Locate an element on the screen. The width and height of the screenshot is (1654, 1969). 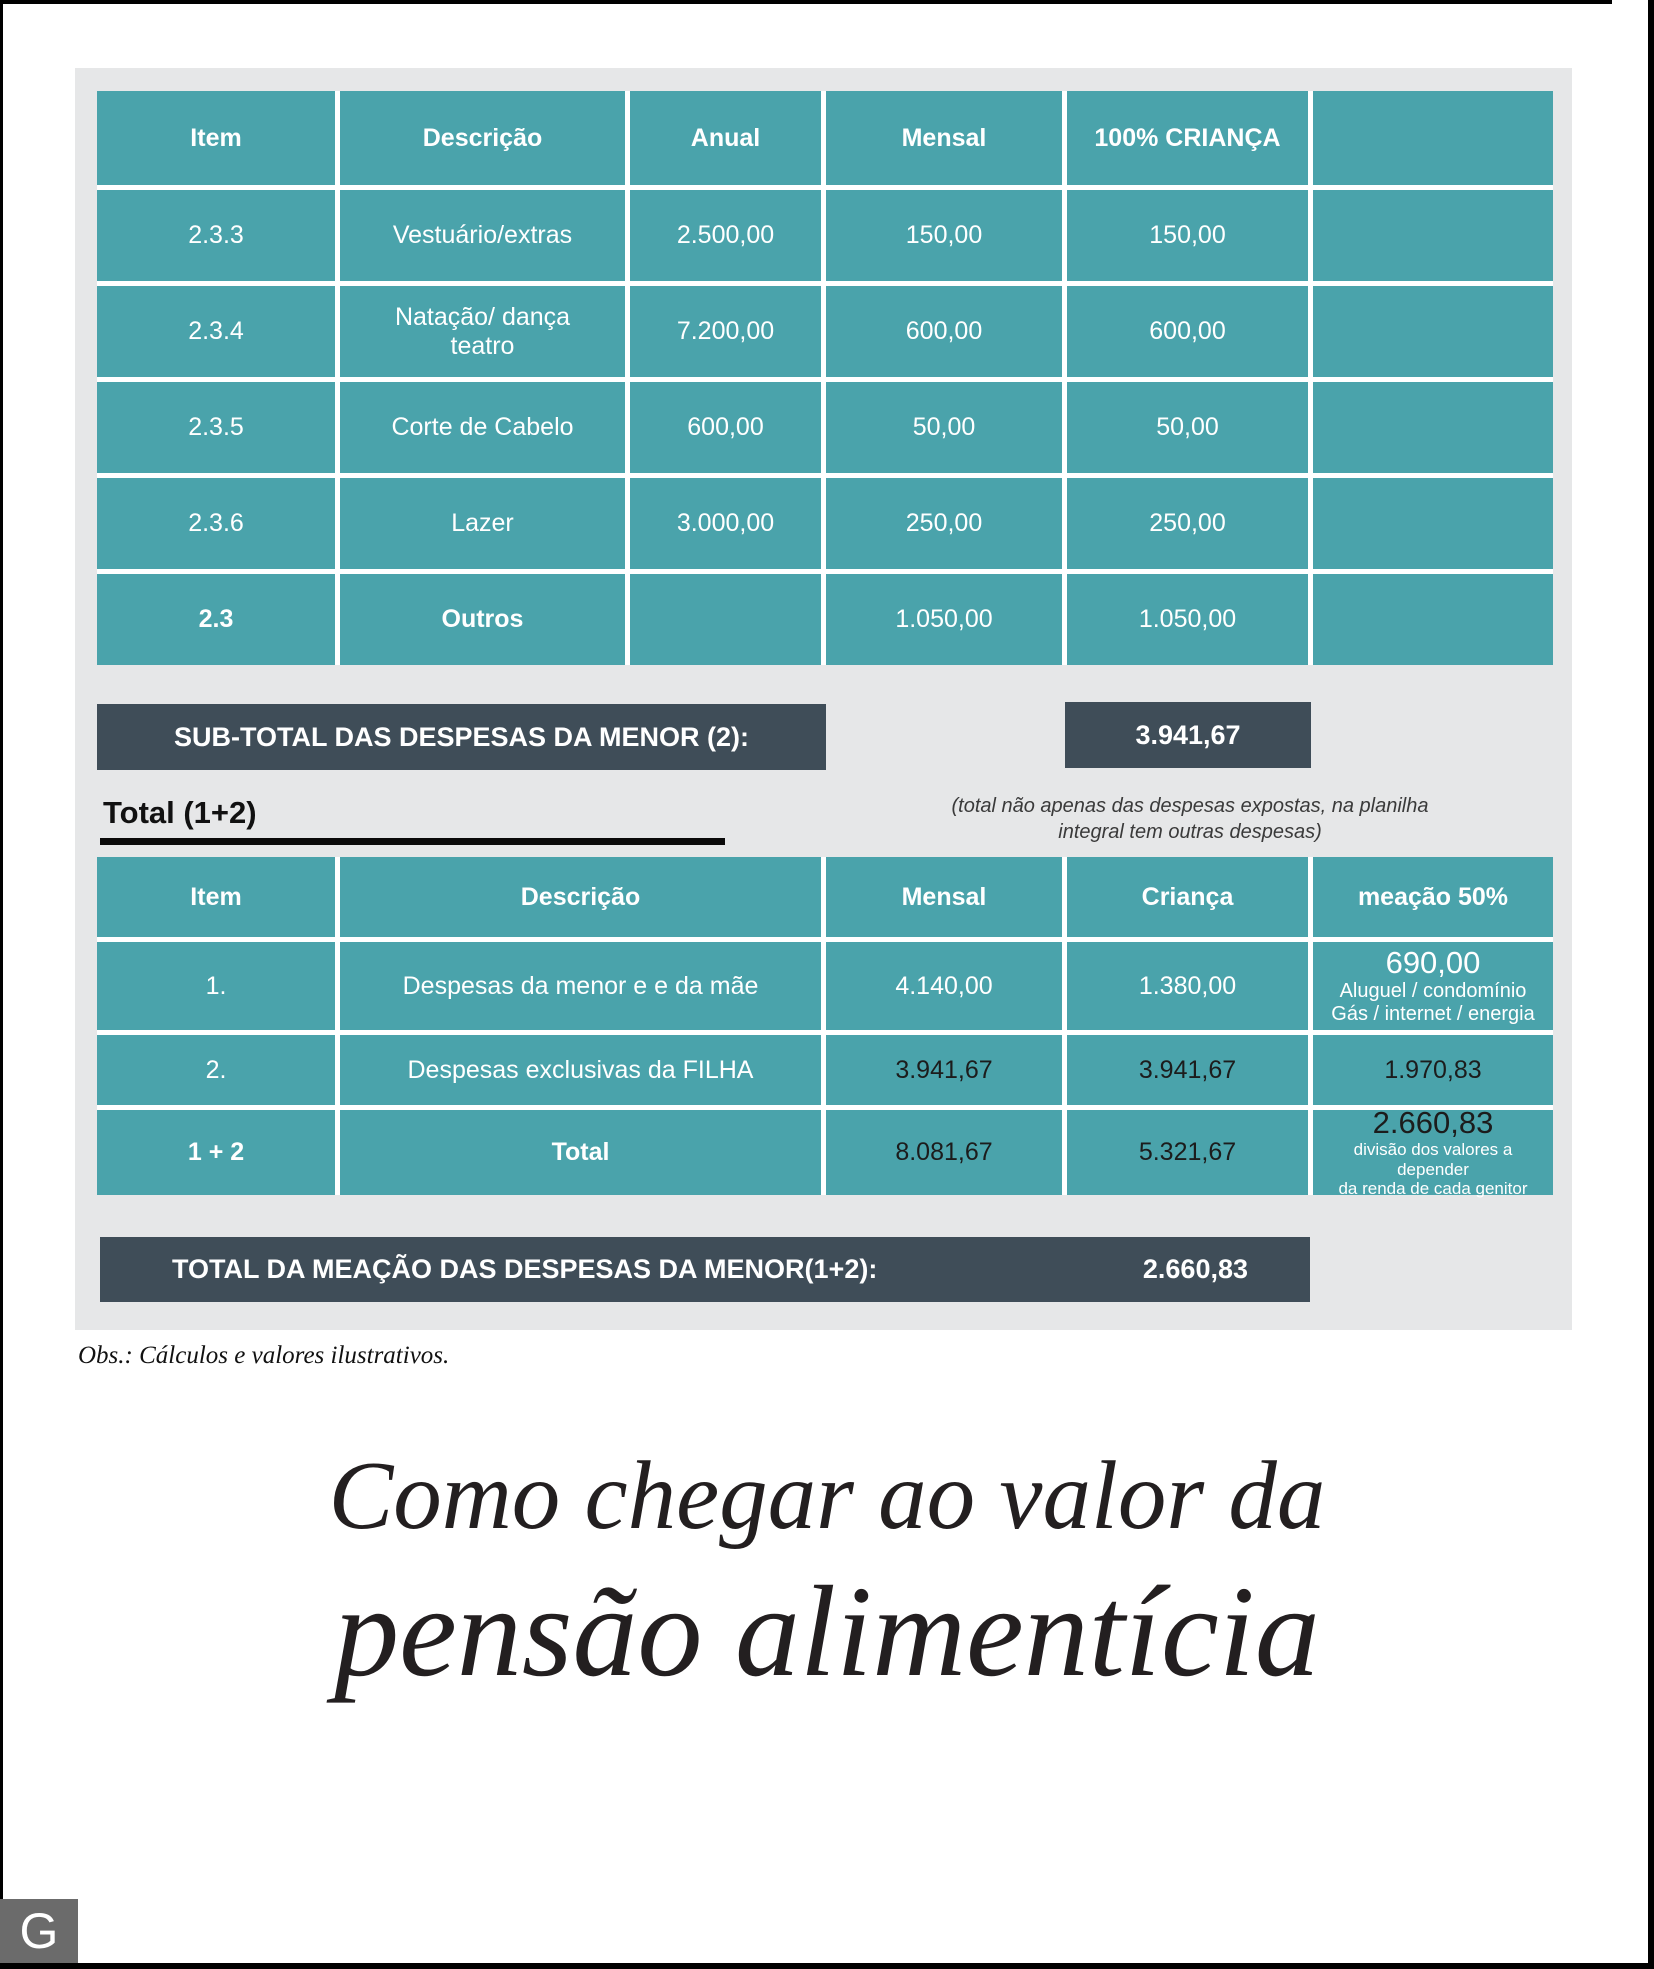
meacao-subtext: divisão dos valores a depender is located at coordinates (1433, 1159).